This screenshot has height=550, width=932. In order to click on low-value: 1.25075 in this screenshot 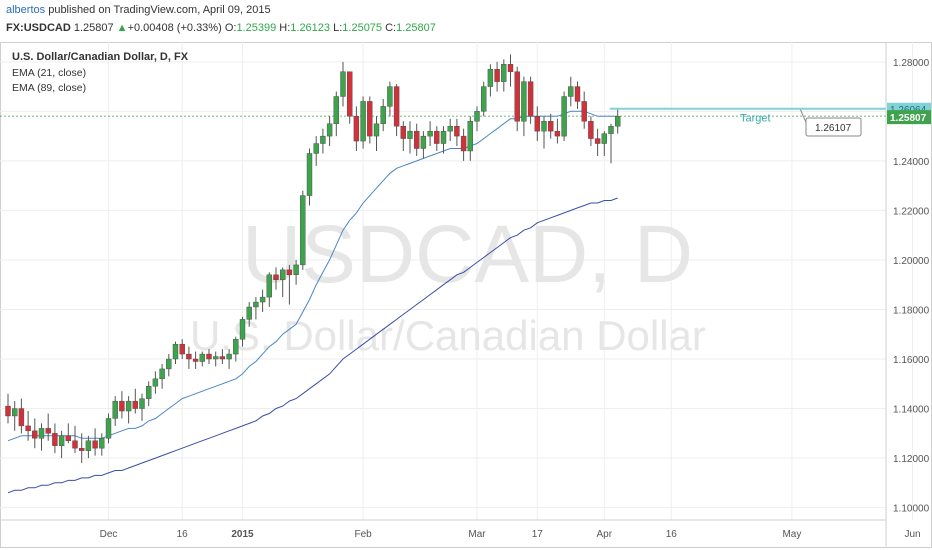, I will do `click(362, 28)`.